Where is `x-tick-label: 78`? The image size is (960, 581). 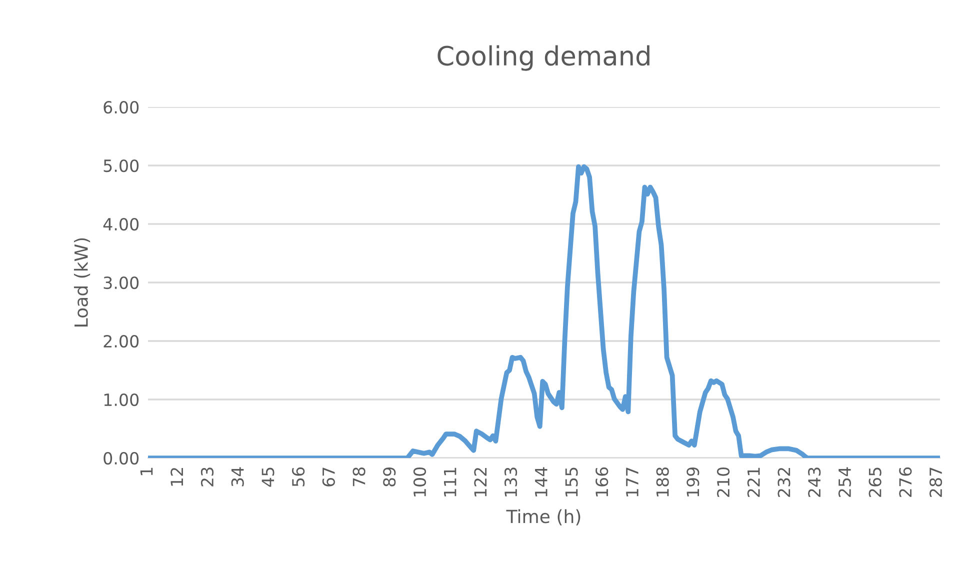 x-tick-label: 78 is located at coordinates (359, 476).